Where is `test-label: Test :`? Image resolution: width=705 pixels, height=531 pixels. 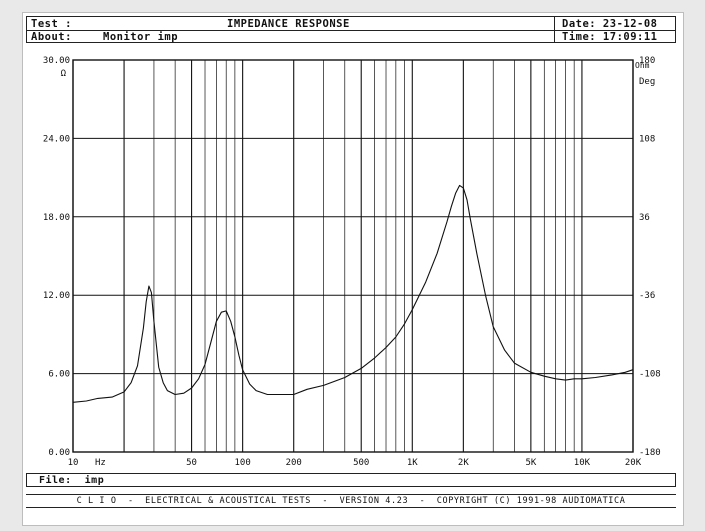 test-label: Test : is located at coordinates (51, 24).